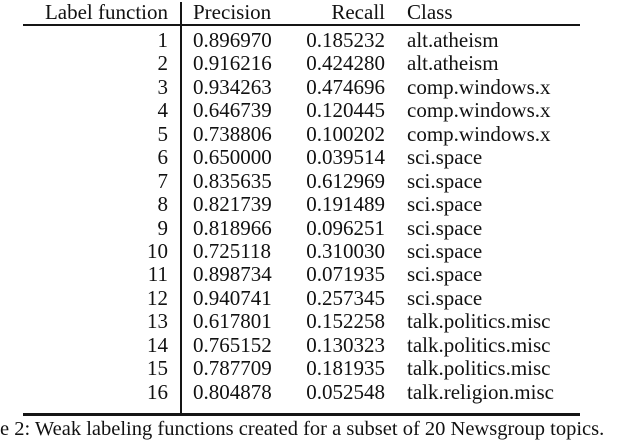  I want to click on cell-precision: 0.646739, so click(232, 110).